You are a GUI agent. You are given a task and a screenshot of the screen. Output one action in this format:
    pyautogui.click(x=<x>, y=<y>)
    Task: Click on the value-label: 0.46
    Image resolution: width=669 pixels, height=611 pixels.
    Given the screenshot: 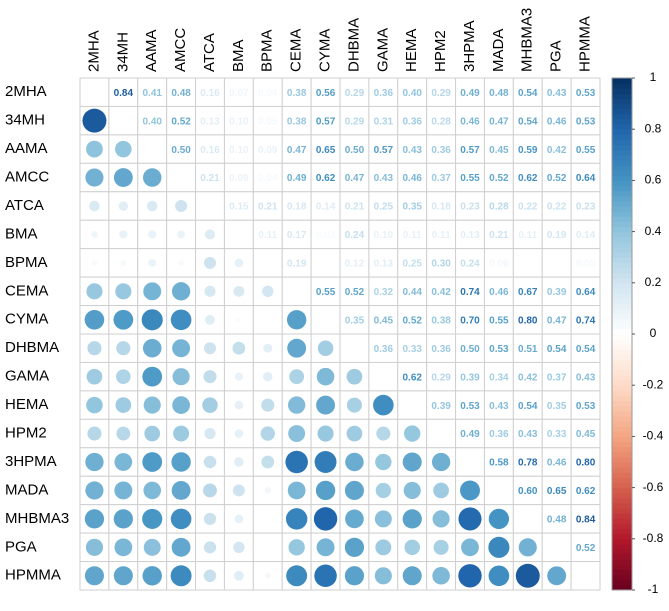 What is the action you would take?
    pyautogui.click(x=557, y=121)
    